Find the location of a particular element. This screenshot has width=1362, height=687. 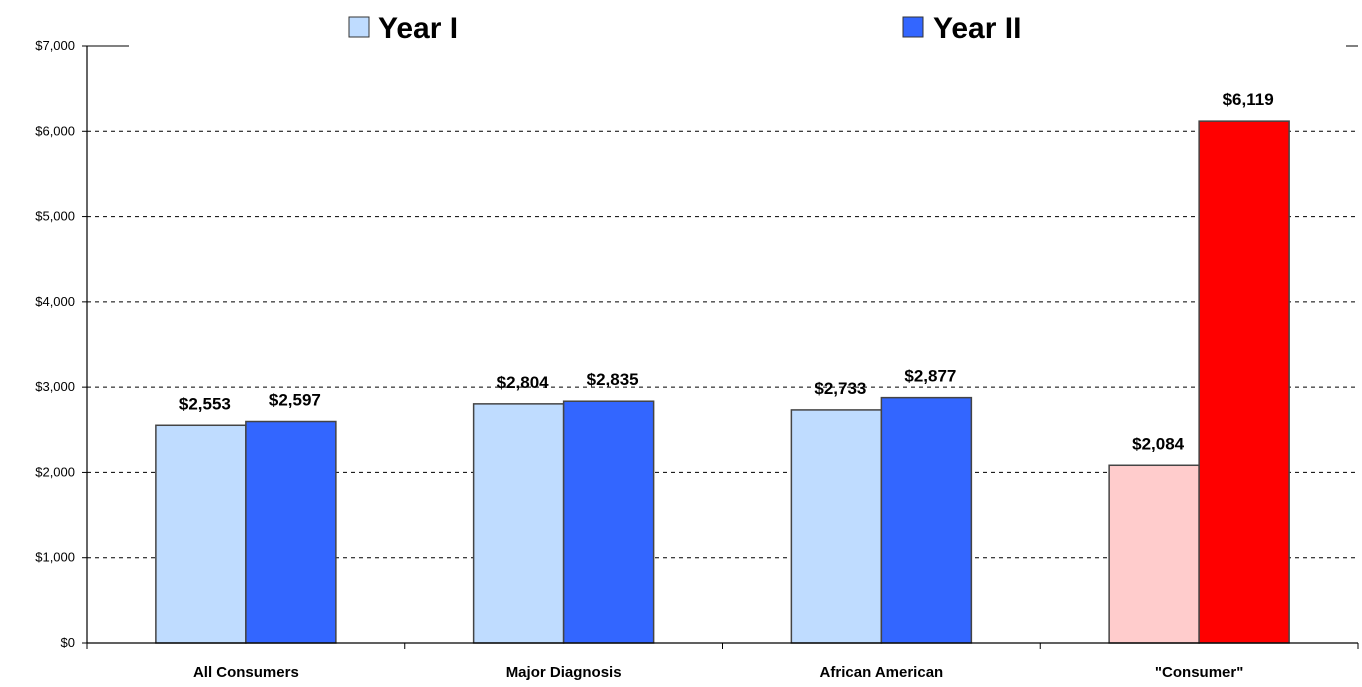

y-tick-label: $6,000 is located at coordinates (55, 130).